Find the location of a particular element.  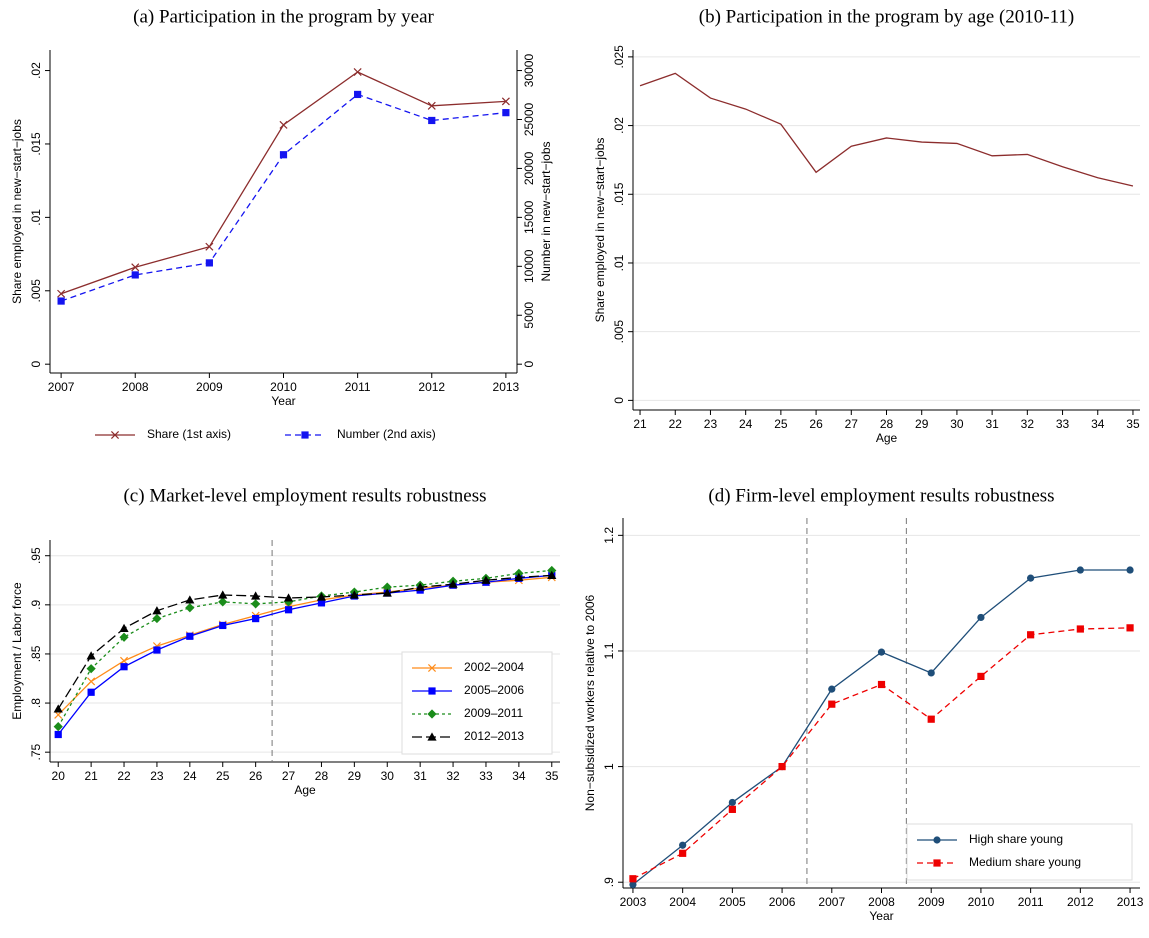

y-tick-label: .8 is located at coordinates (36, 703).